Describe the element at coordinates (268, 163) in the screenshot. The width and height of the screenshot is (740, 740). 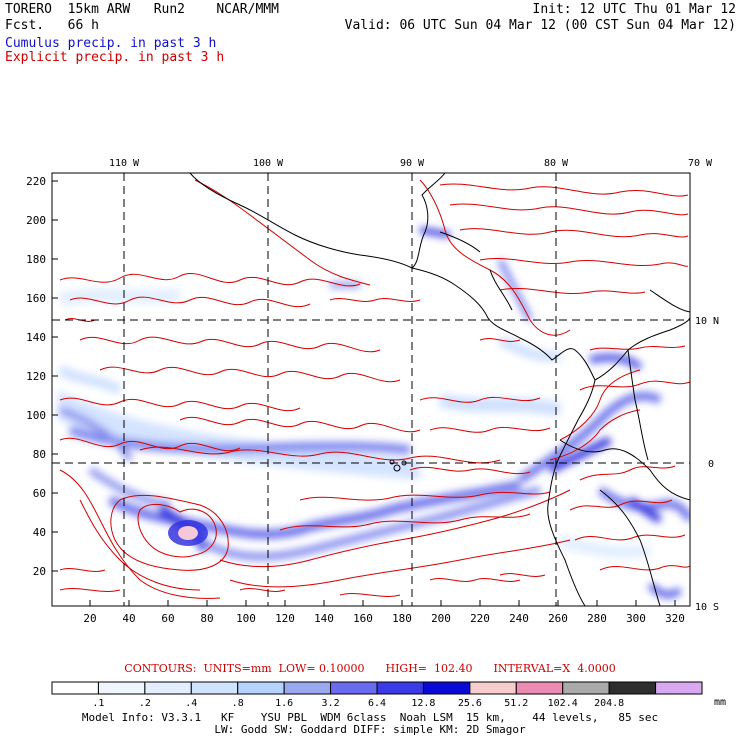
I see `lon-label: 100 W` at that location.